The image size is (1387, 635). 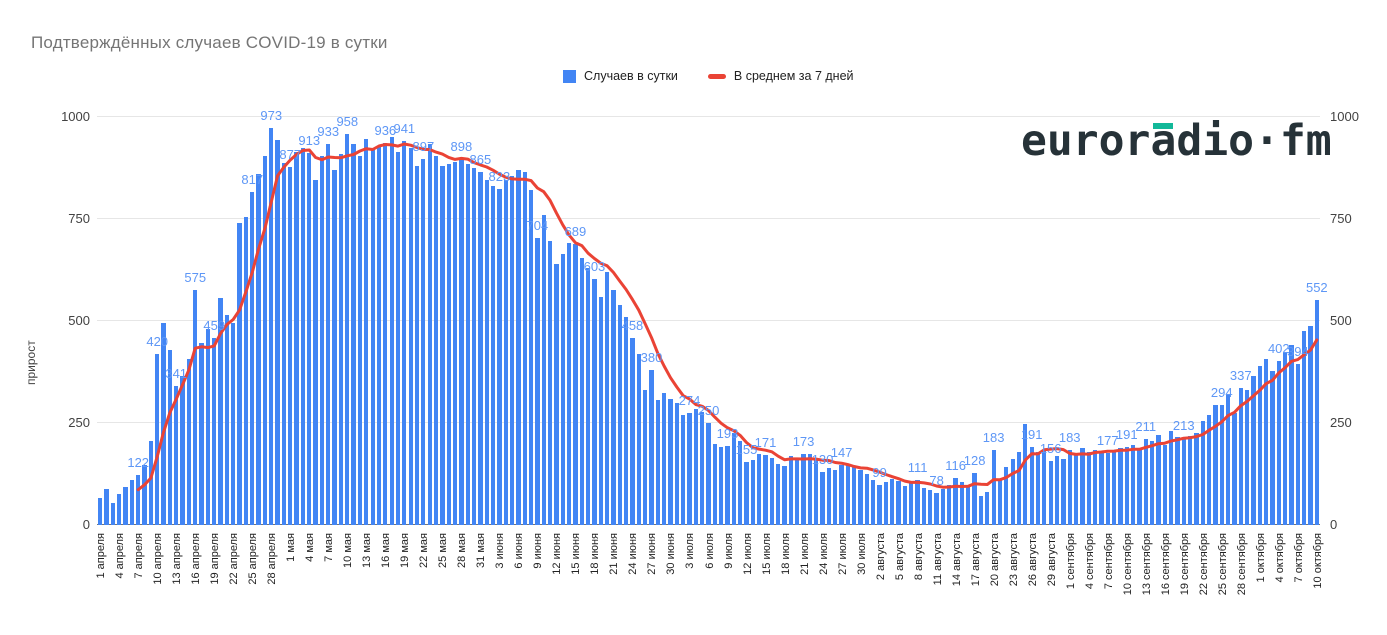 What do you see at coordinates (780, 76) in the screenshot?
I see `legend-item-7day-average: В среднем за 7 дней` at bounding box center [780, 76].